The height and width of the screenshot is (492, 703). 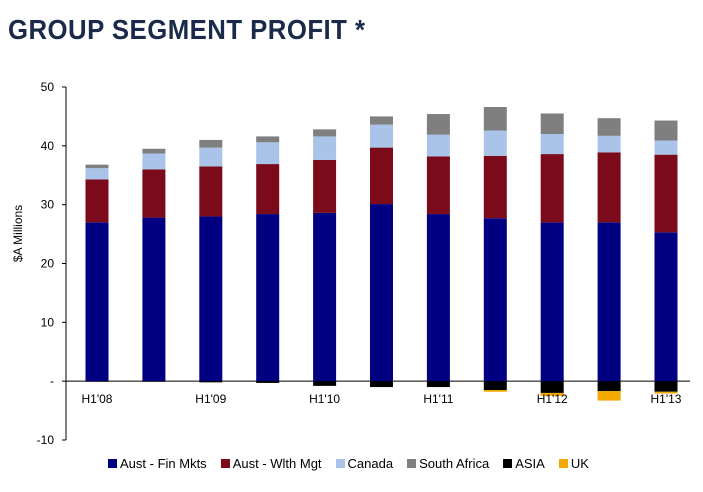 What do you see at coordinates (530, 463) in the screenshot?
I see `legend-label: ASIA` at bounding box center [530, 463].